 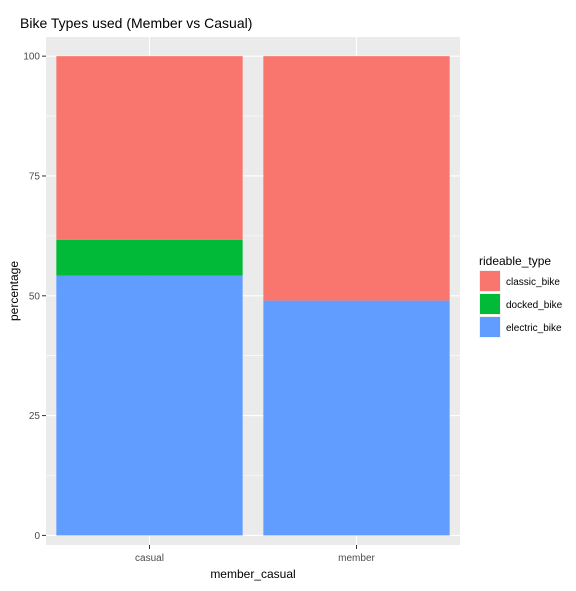 I want to click on y-tick-label: 25, so click(x=35, y=416).